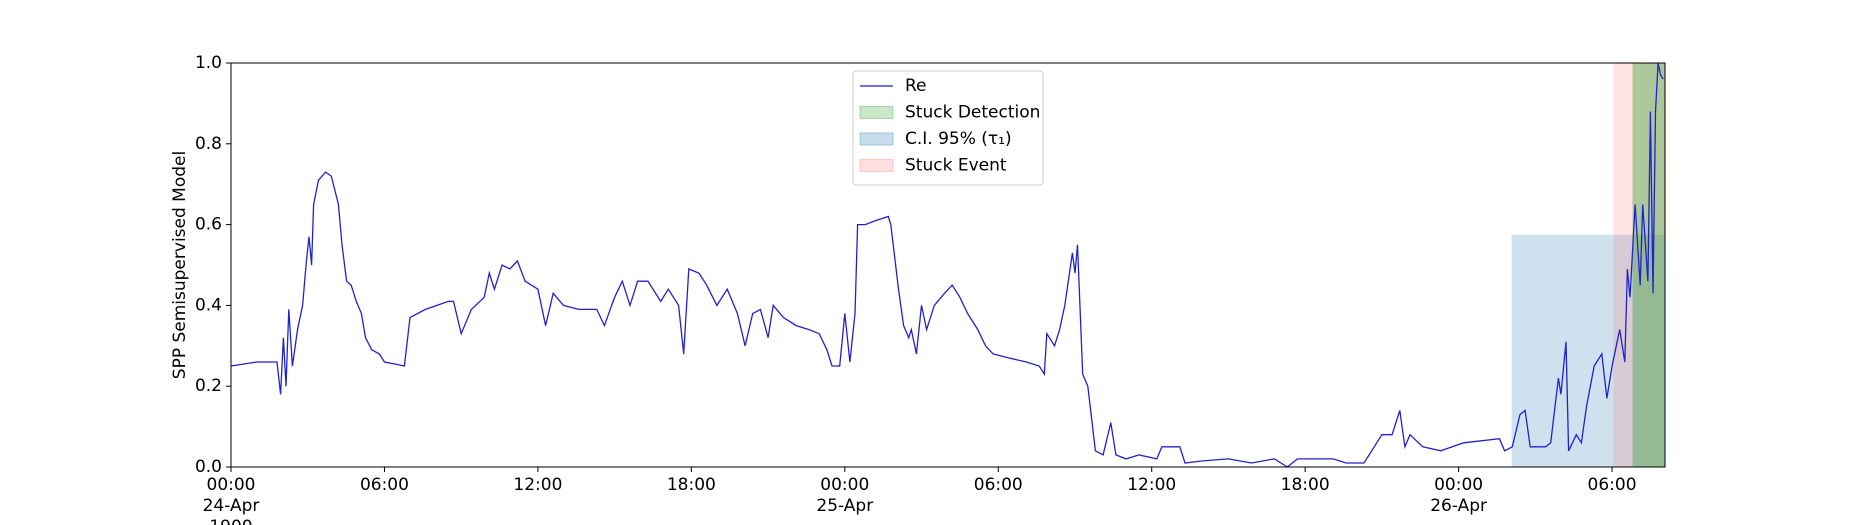 The image size is (1850, 525). What do you see at coordinates (208, 225) in the screenshot?
I see `y-tick-label: 0.6` at bounding box center [208, 225].